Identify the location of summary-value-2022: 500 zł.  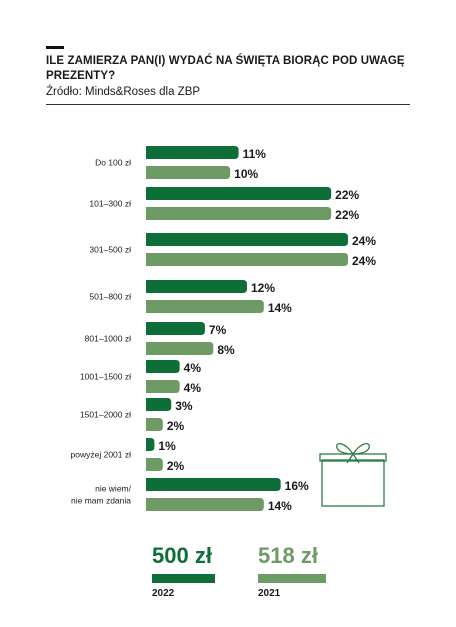
(182, 555).